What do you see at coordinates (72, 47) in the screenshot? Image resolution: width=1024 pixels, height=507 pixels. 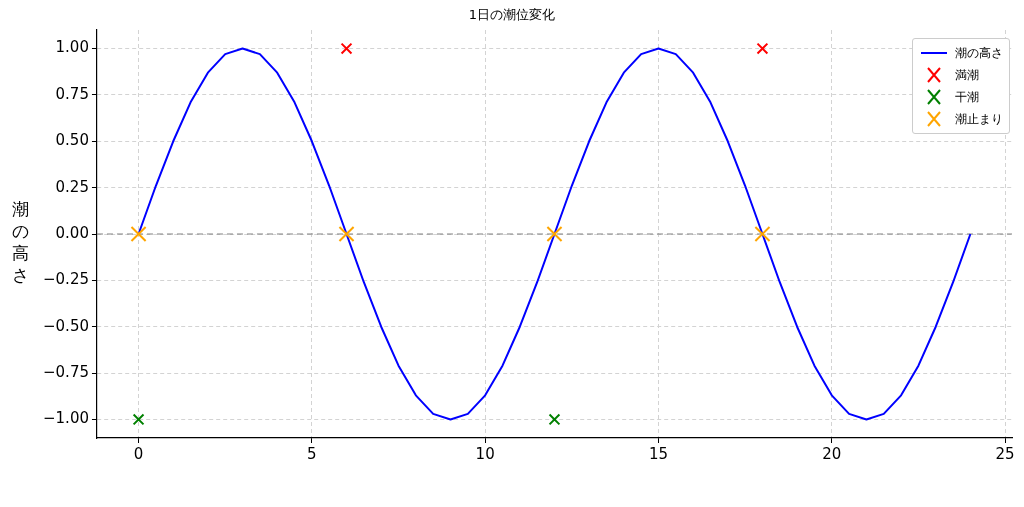 I see `y-tick-label: 1.00` at bounding box center [72, 47].